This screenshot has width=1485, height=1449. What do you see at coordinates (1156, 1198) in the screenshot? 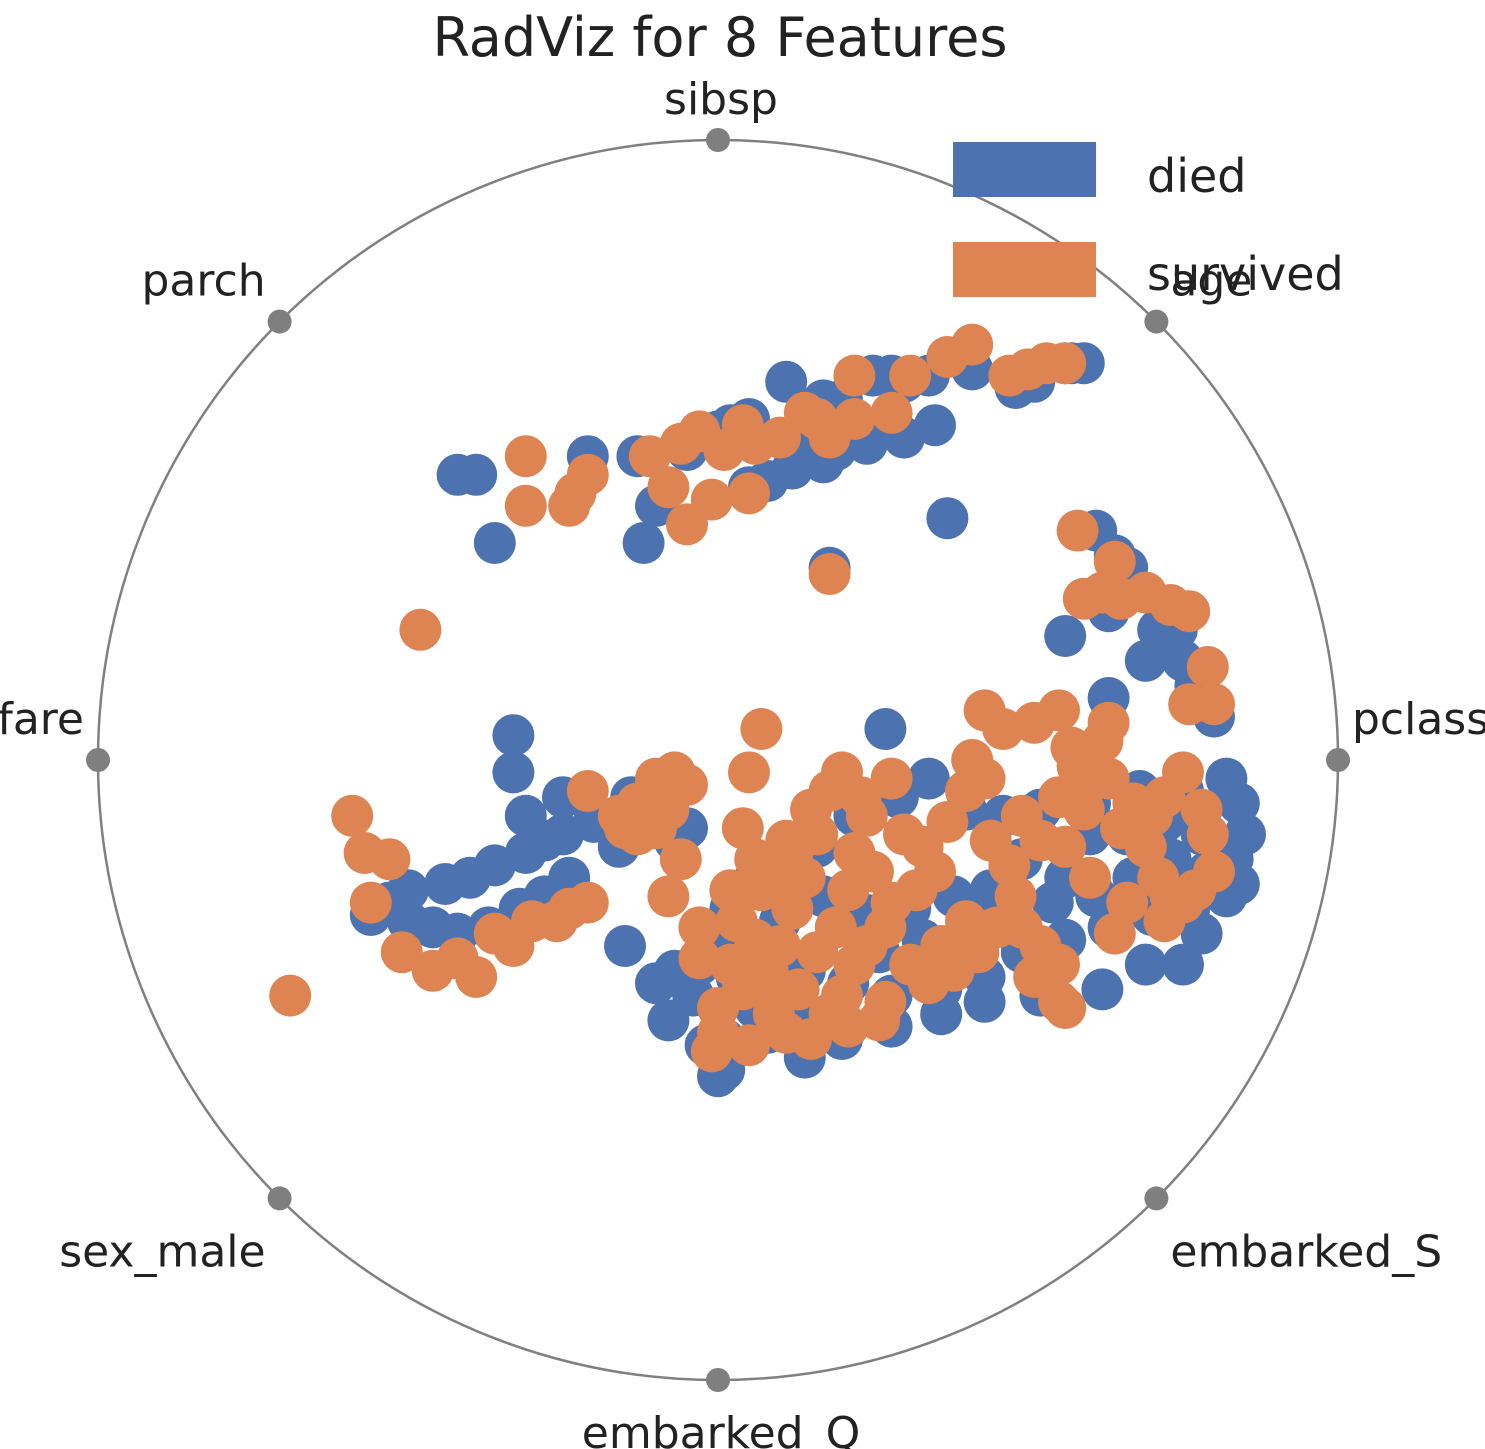
I see `anchor-embarked-s` at bounding box center [1156, 1198].